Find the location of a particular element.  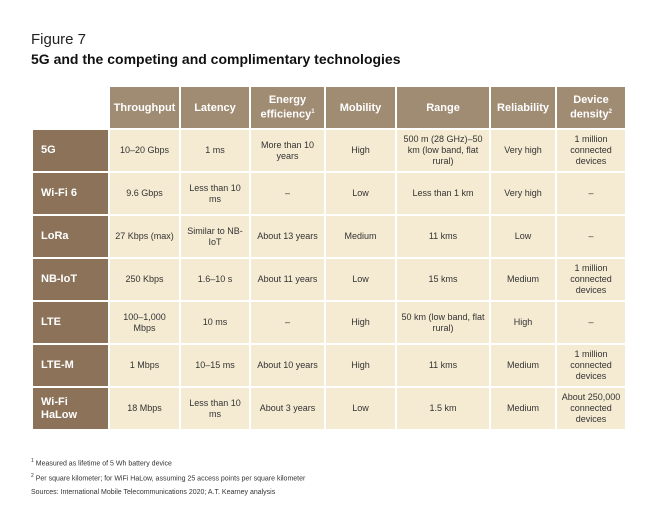

table-cell: Similar to NB-IoT is located at coordinates (215, 237).